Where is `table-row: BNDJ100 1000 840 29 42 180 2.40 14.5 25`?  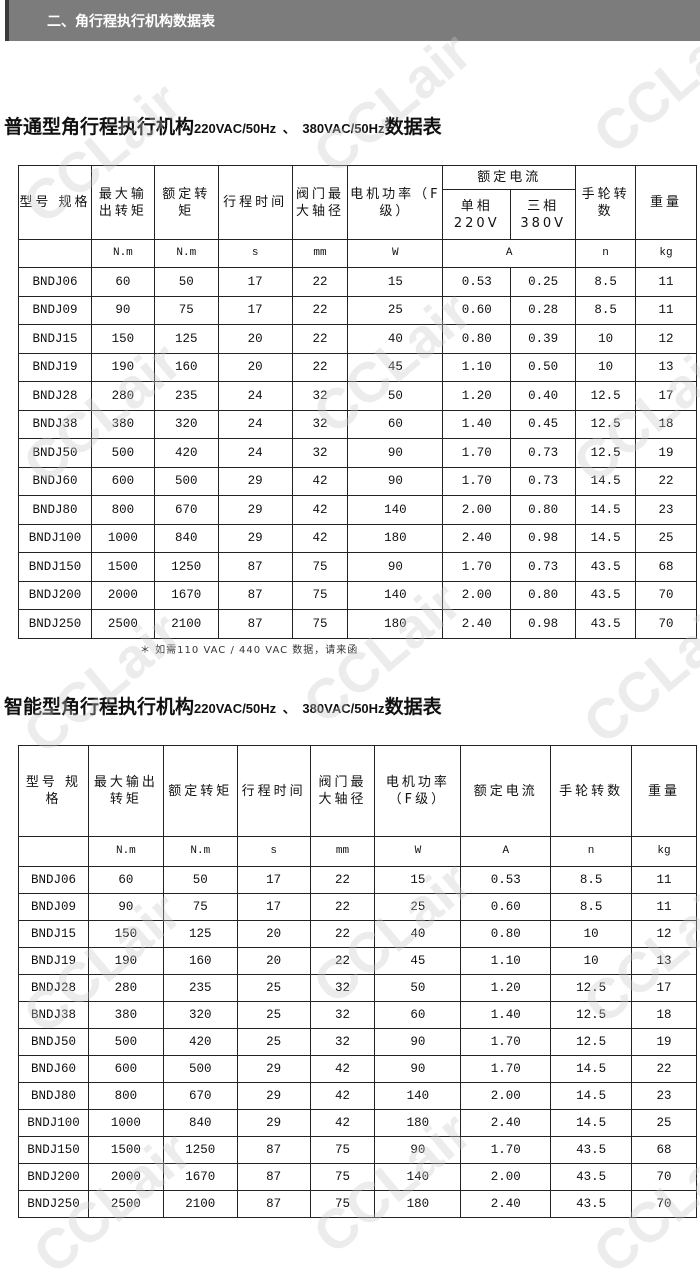
table-row: BNDJ100 1000 840 29 42 180 2.40 14.5 25 is located at coordinates (357, 1123).